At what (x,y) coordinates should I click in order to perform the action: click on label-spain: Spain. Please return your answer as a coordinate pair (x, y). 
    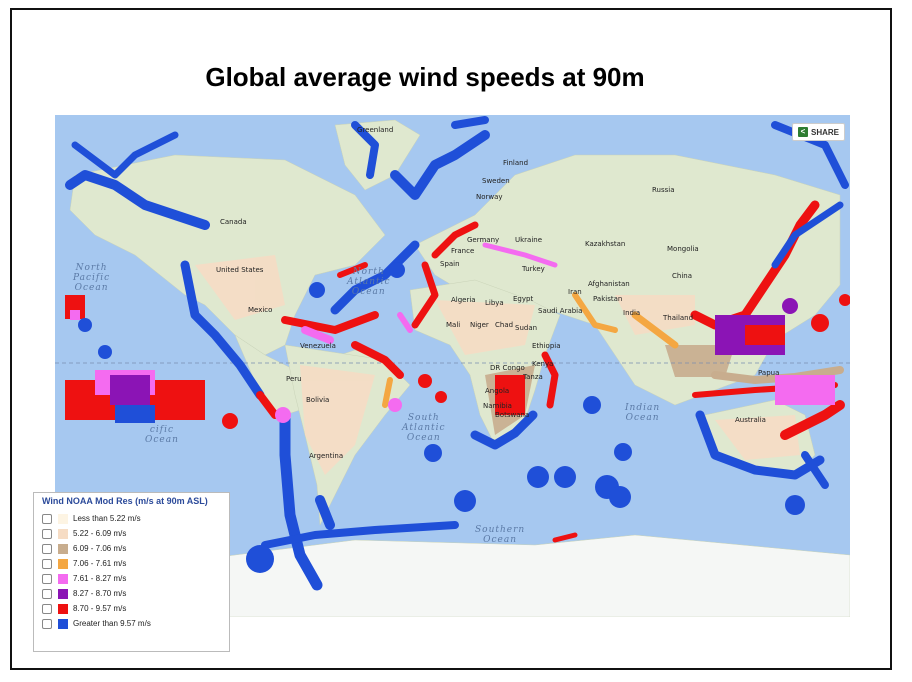
    Looking at the image, I should click on (450, 264).